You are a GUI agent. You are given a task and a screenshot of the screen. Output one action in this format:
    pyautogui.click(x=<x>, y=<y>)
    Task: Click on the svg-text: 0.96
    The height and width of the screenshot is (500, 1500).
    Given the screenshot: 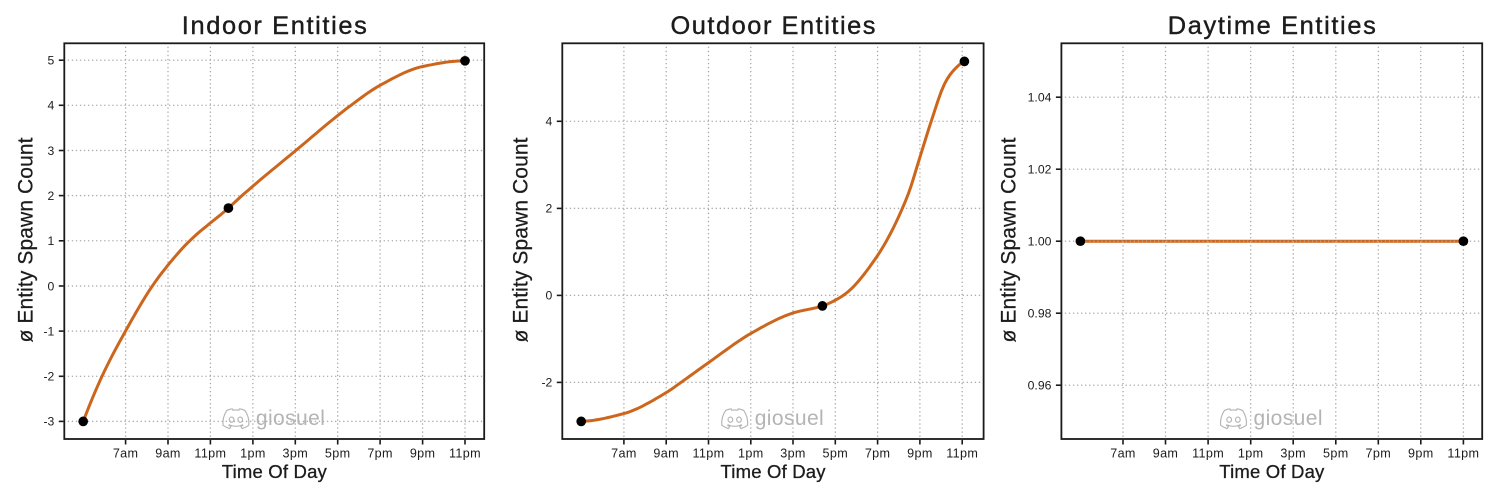 What is the action you would take?
    pyautogui.click(x=1040, y=386)
    